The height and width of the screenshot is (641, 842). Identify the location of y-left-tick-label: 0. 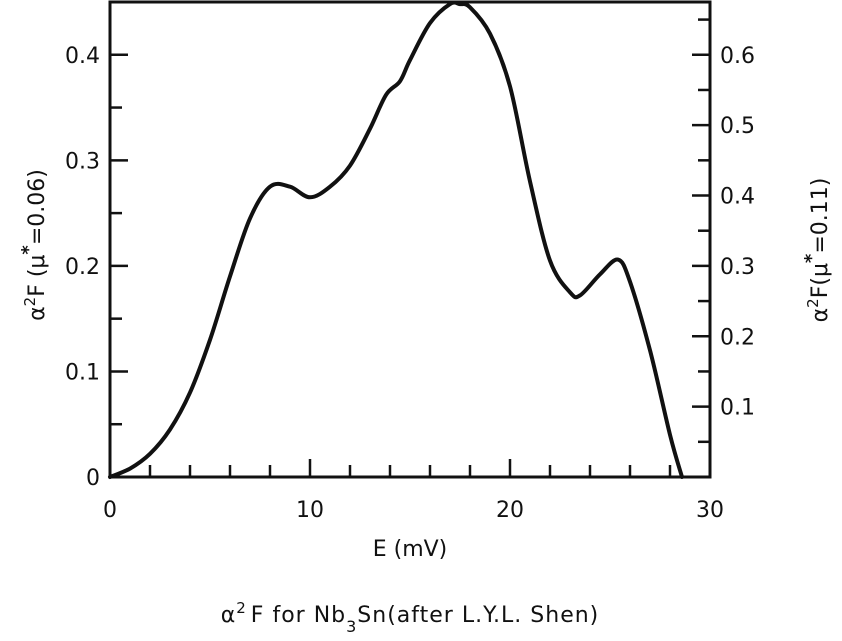
(93, 478).